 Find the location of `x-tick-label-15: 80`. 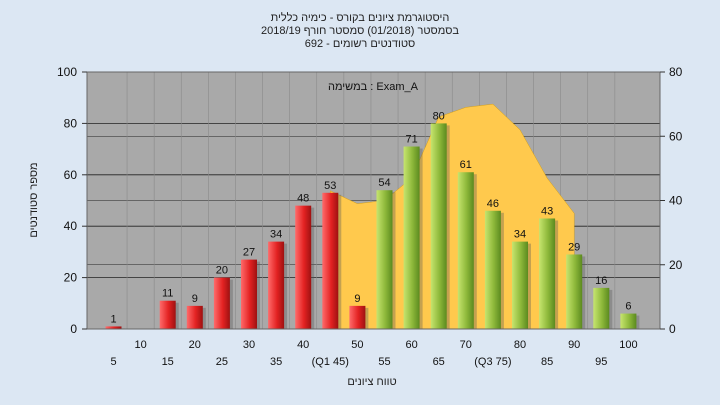

x-tick-label-15: 80 is located at coordinates (520, 345).